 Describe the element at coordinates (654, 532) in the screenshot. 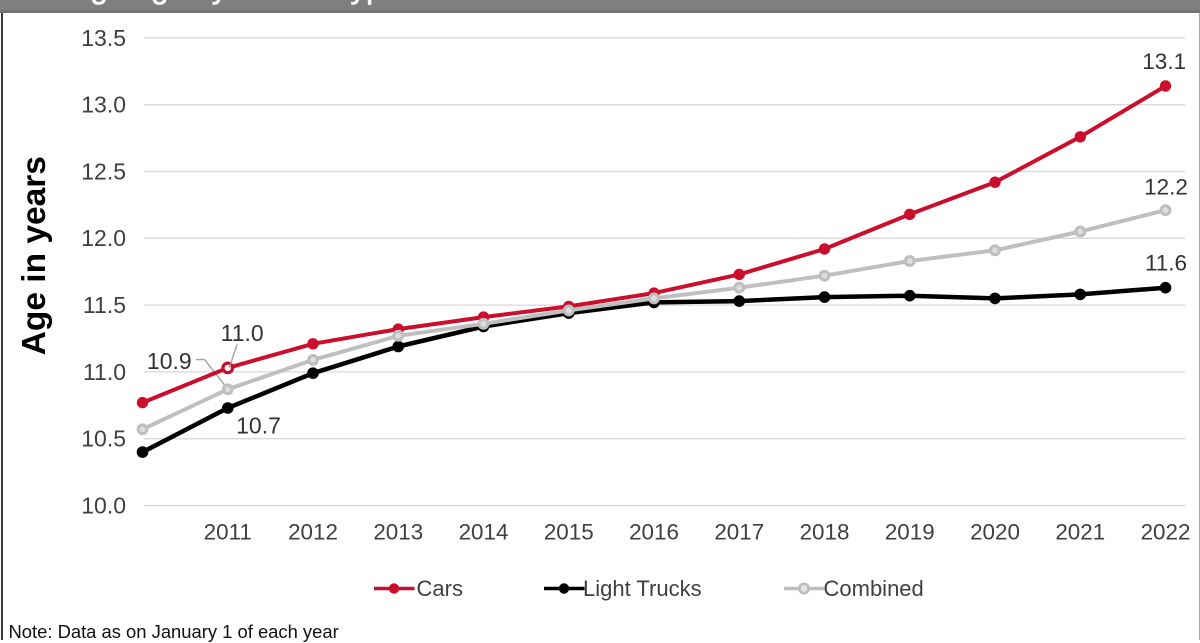

I see `svg-text: 2016` at that location.